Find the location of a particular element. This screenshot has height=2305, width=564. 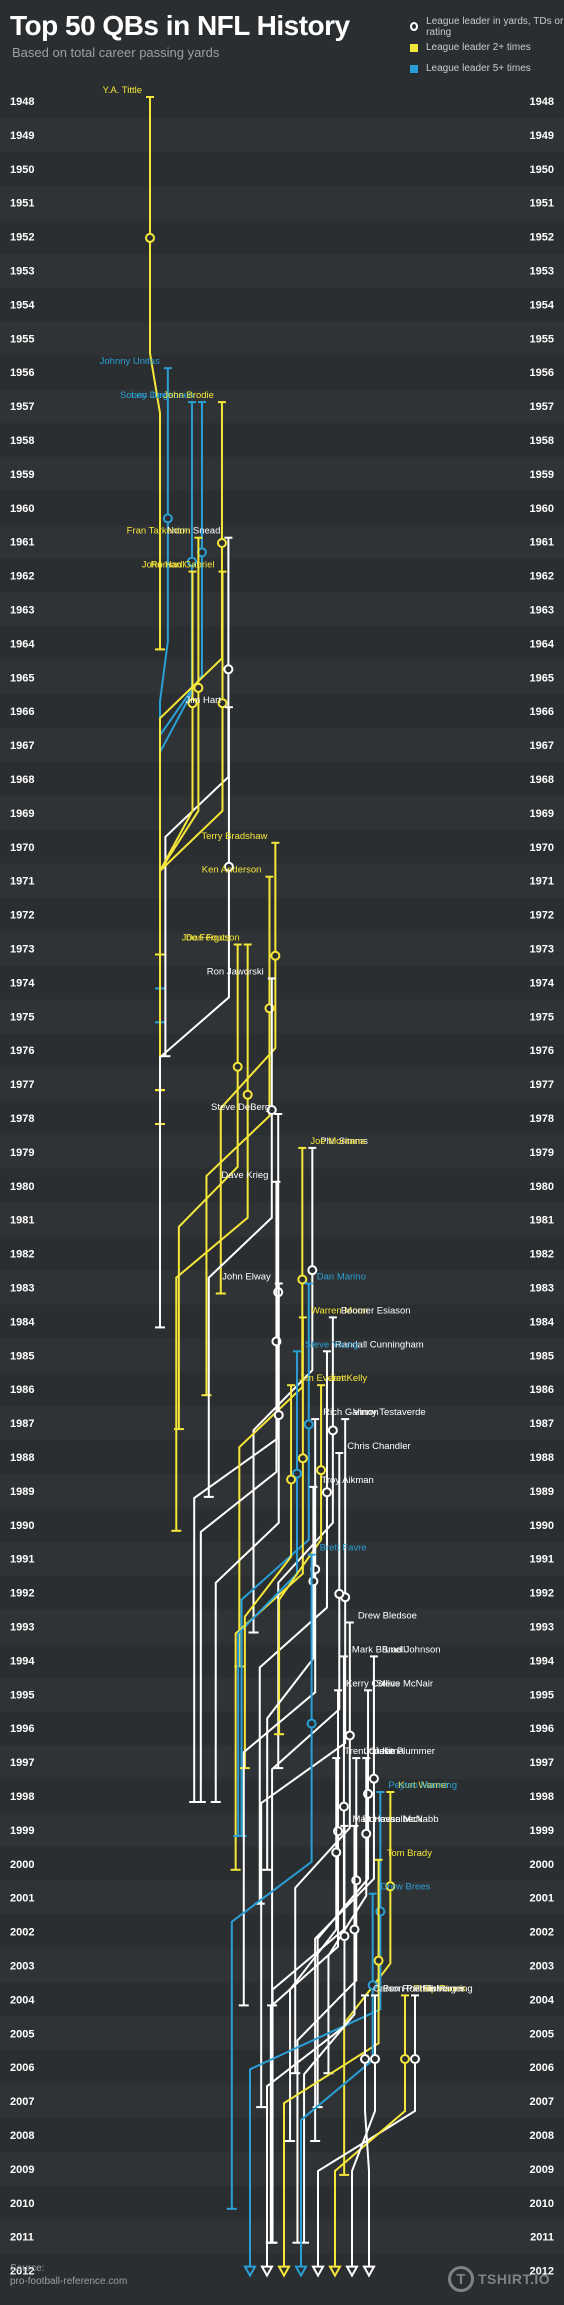

year-label-right: 1983 is located at coordinates (542, 1289).